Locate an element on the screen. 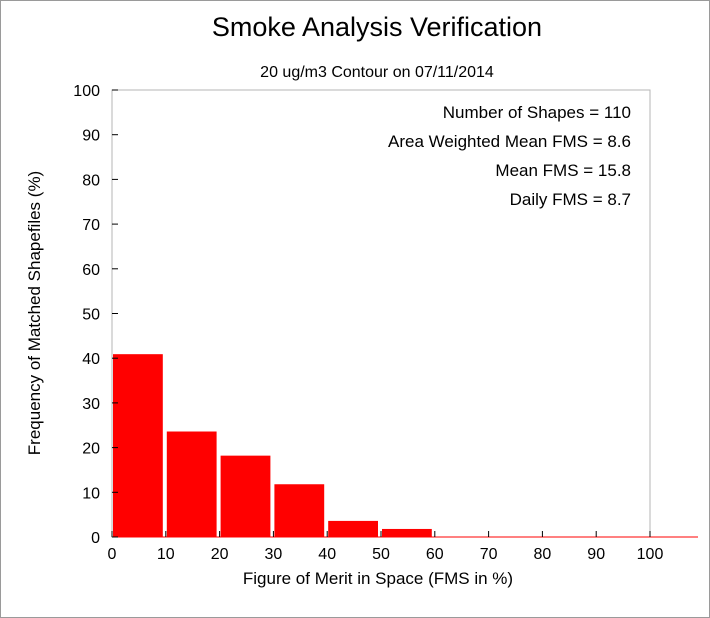 This screenshot has width=710, height=618. y-tick-label: 100 is located at coordinates (86, 91).